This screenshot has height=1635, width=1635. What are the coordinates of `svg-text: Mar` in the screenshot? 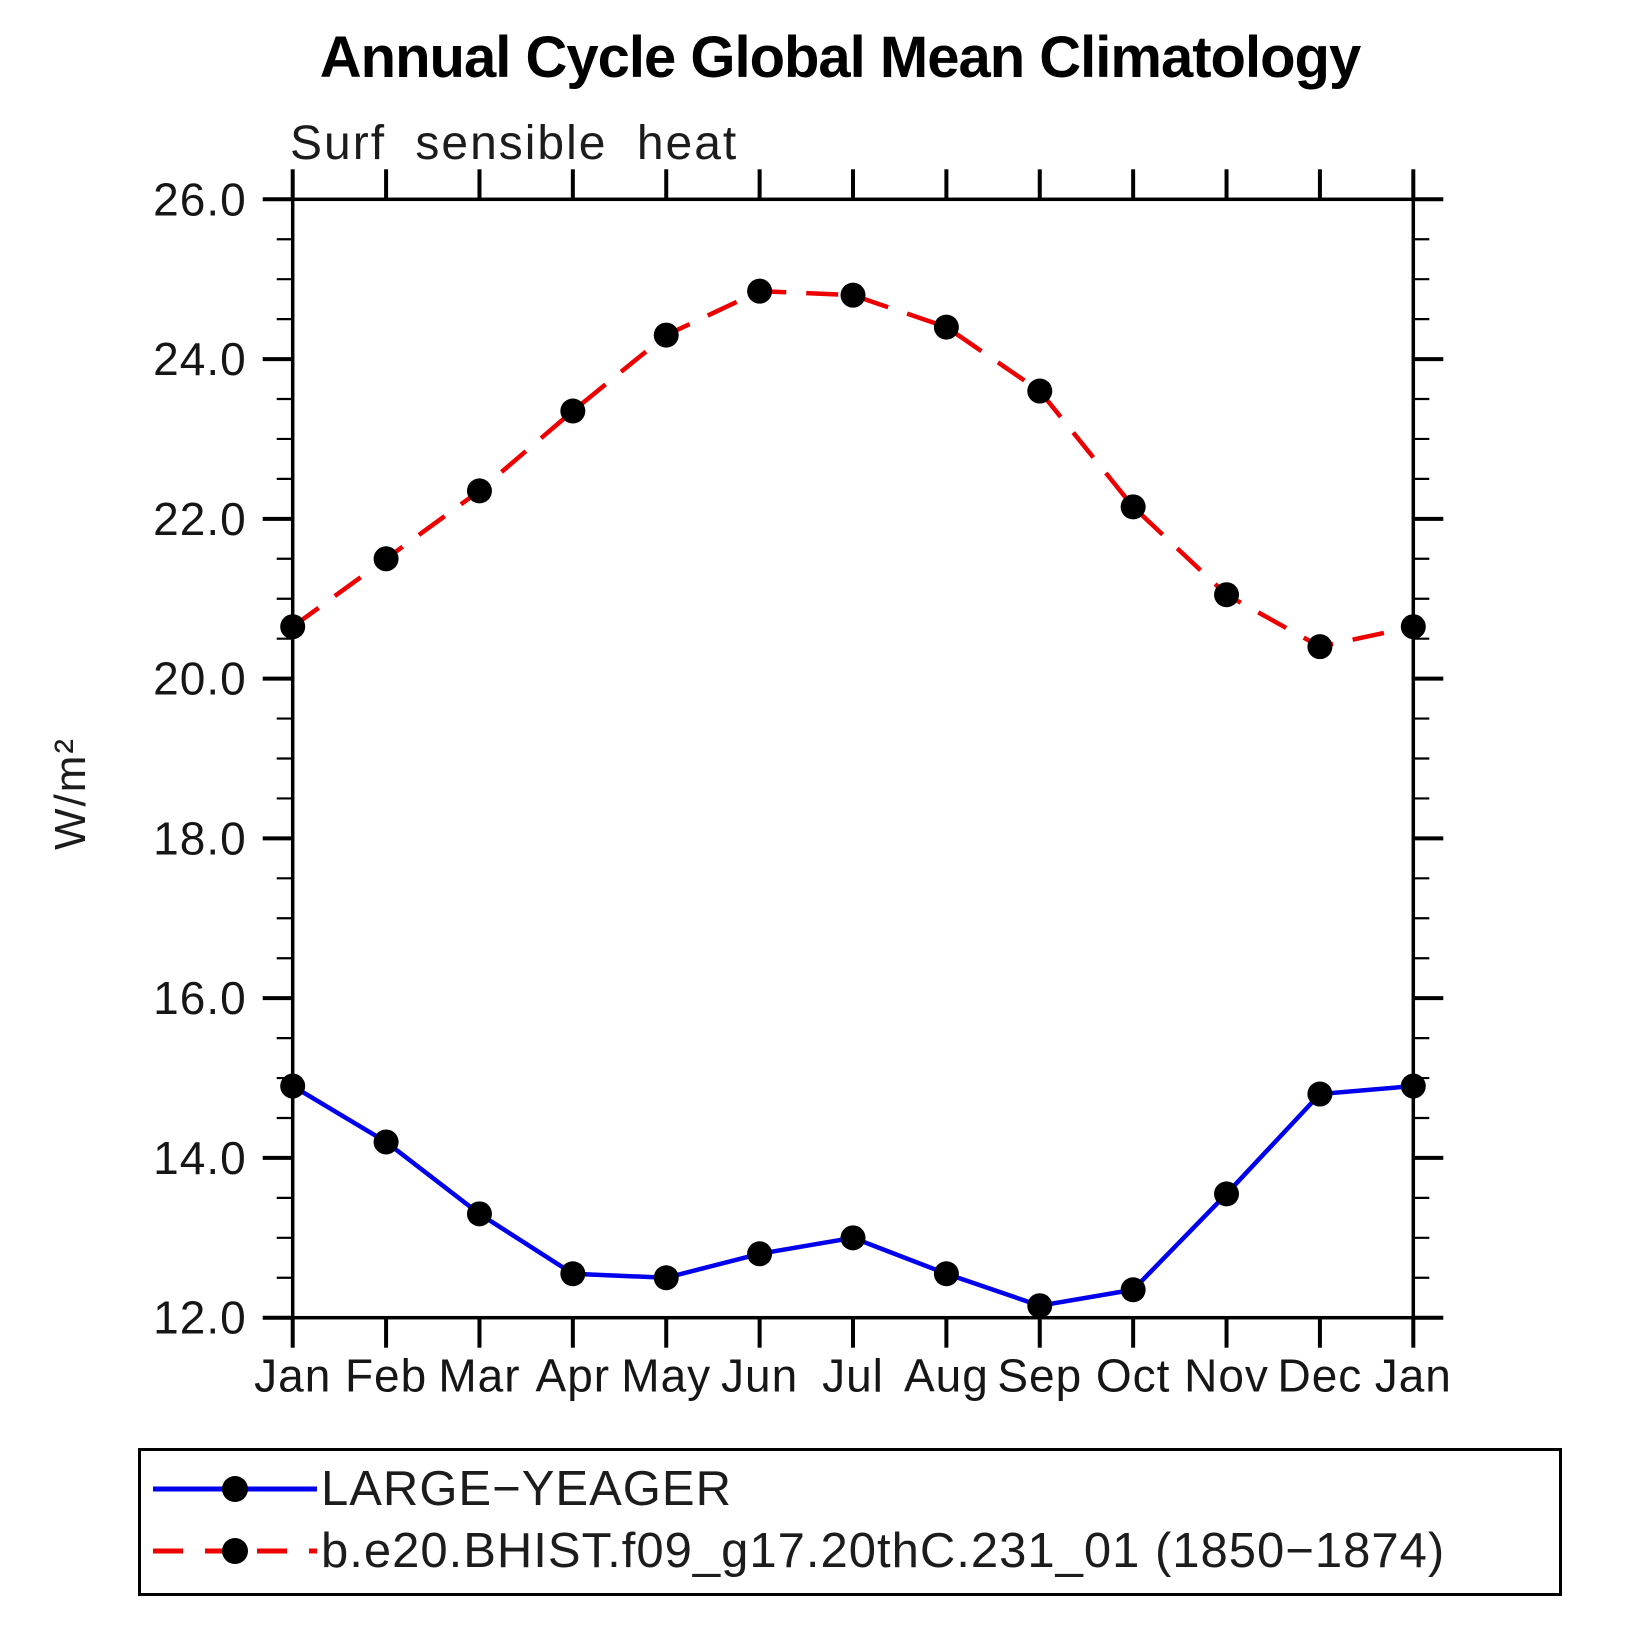 It's located at (479, 1376).